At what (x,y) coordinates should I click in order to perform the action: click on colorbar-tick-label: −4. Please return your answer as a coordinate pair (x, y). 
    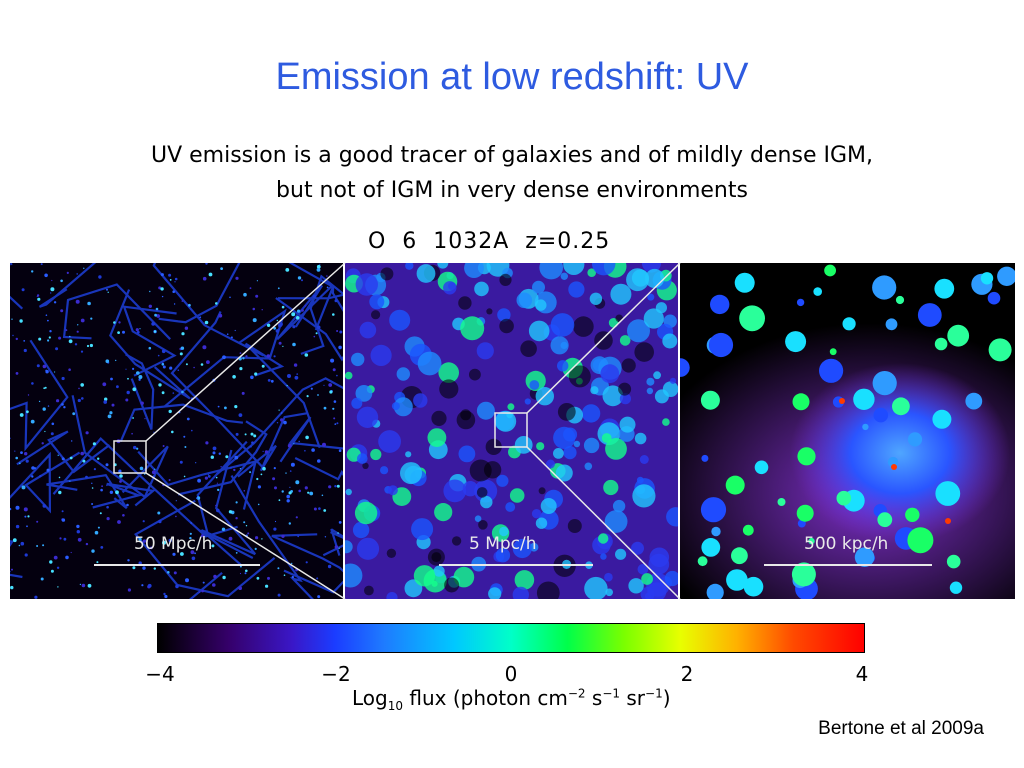
    Looking at the image, I should click on (160, 674).